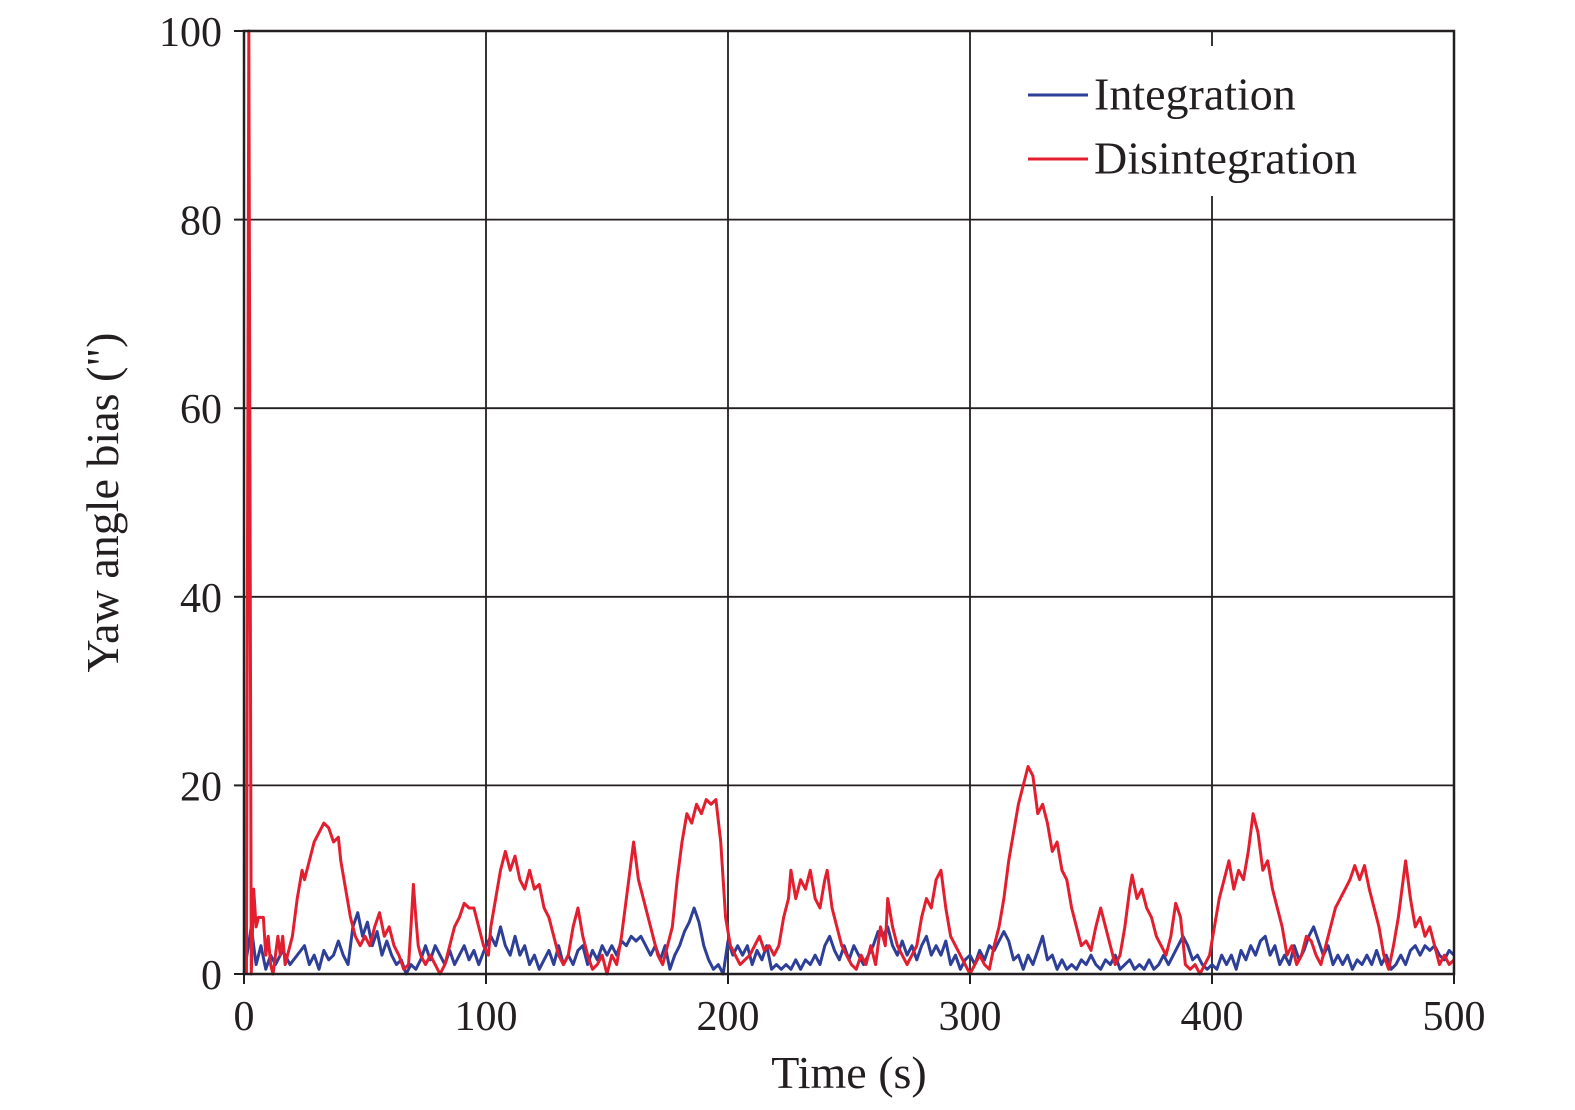 The width and height of the screenshot is (1575, 1110). What do you see at coordinates (1212, 1017) in the screenshot?
I see `x-tick-label: 400` at bounding box center [1212, 1017].